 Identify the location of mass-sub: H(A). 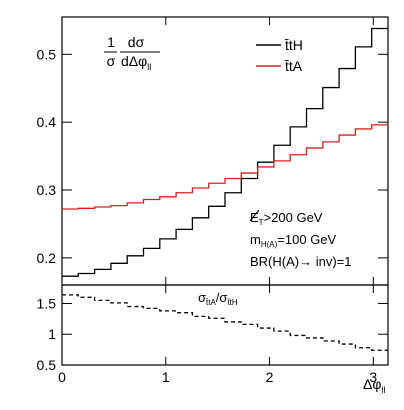
(269, 244).